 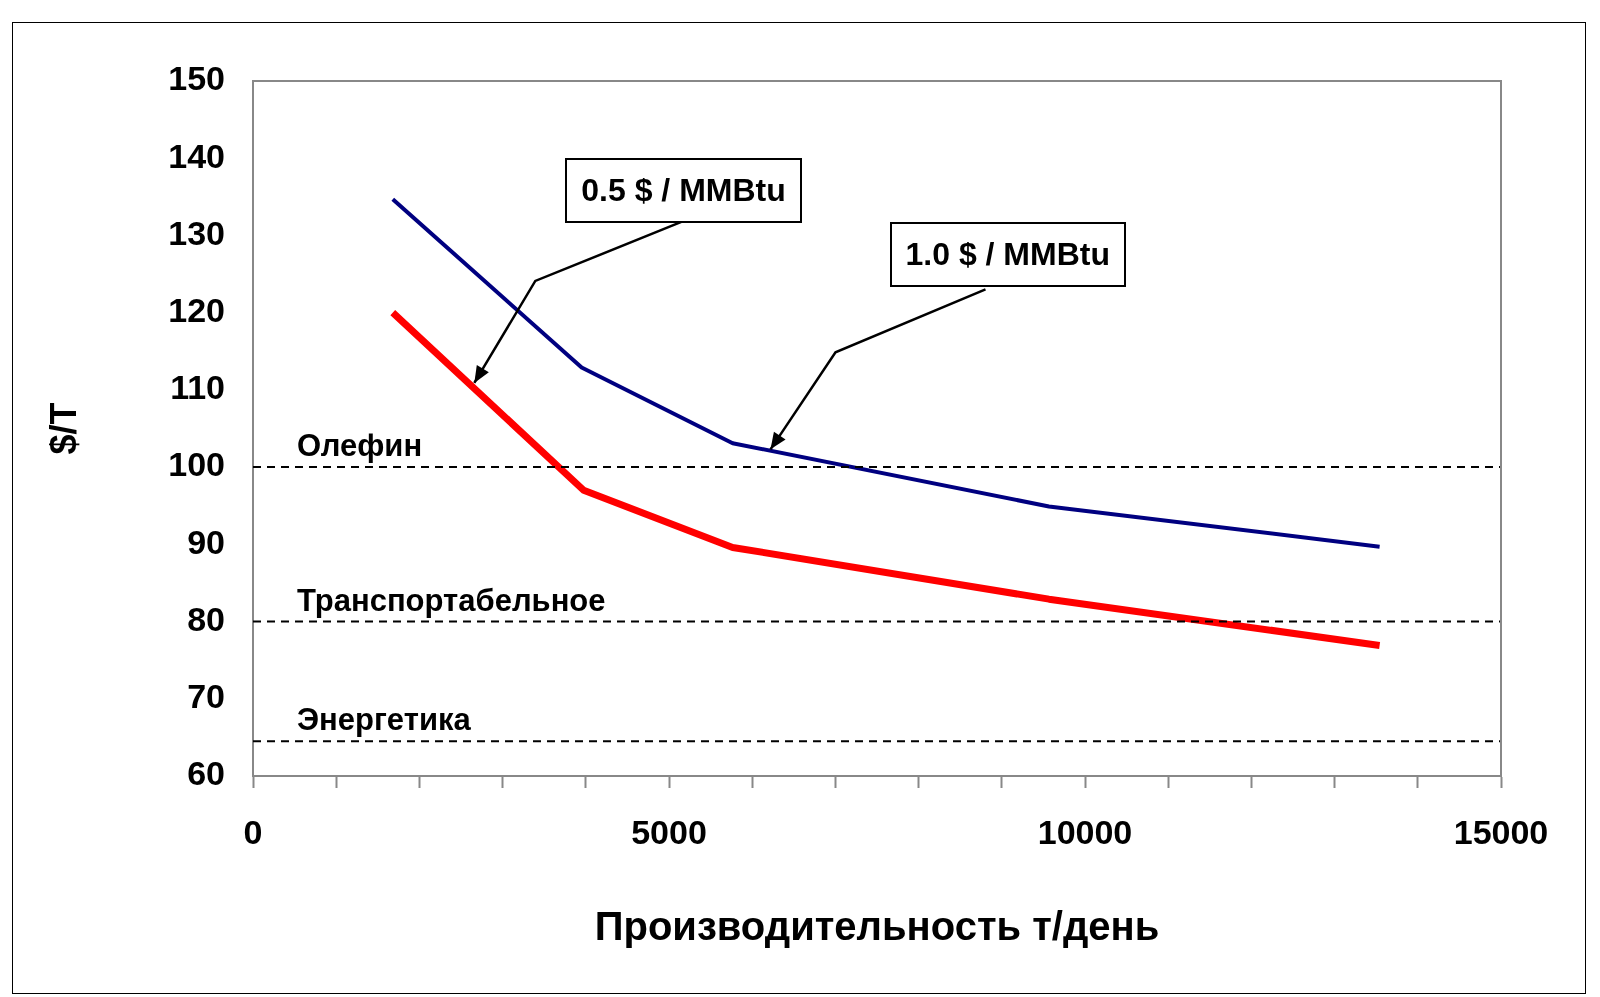 What do you see at coordinates (206, 773) in the screenshot?
I see `y-tick-label: 60` at bounding box center [206, 773].